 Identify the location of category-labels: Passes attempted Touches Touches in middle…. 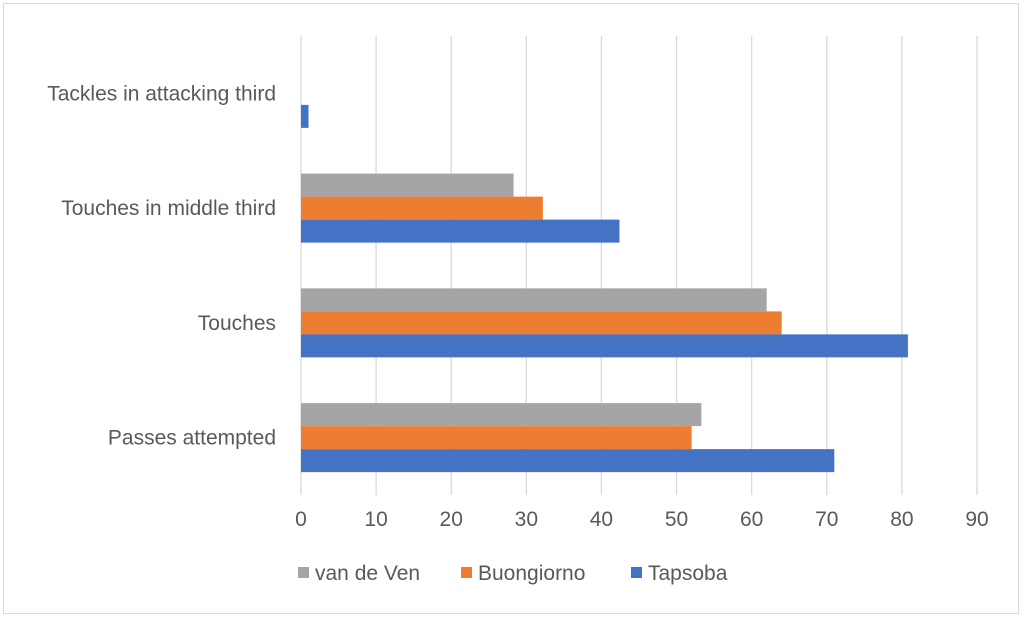
(161, 265).